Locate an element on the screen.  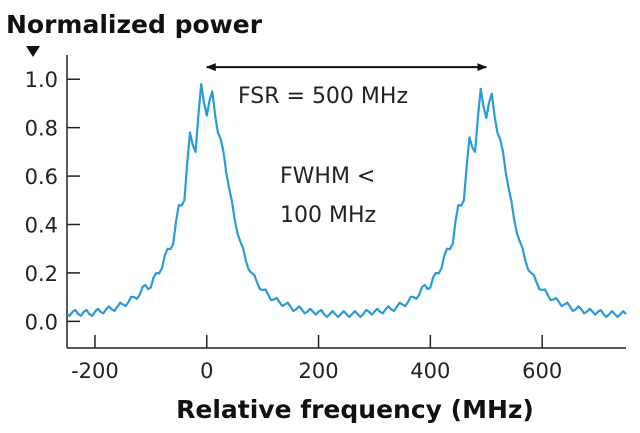
x-tick-label: 400 is located at coordinates (430, 371).